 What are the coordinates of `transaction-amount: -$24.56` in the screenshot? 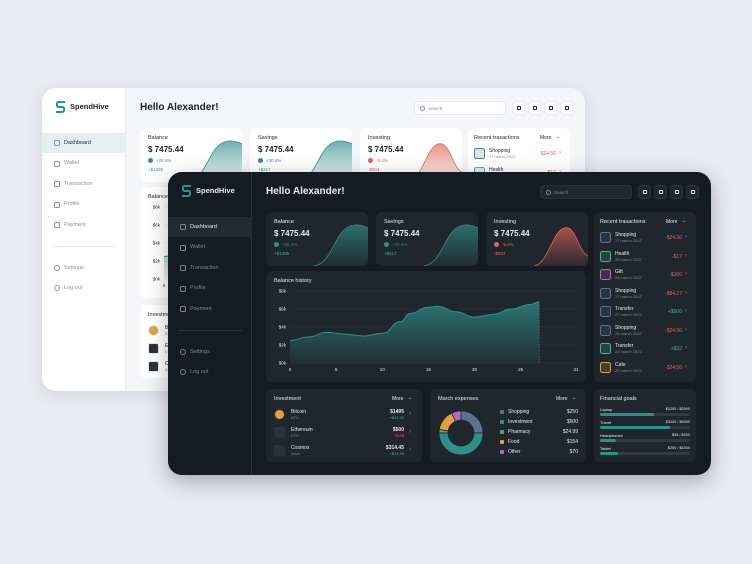 It's located at (673, 238).